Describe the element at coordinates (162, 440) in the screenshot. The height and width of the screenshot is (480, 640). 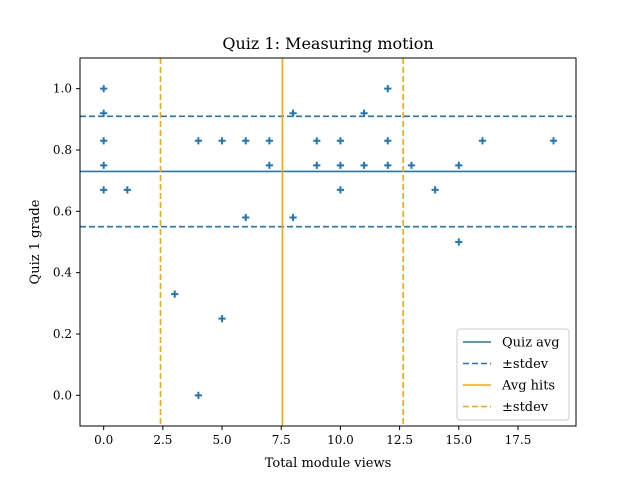
I see `x-tick-label: 2.5` at that location.